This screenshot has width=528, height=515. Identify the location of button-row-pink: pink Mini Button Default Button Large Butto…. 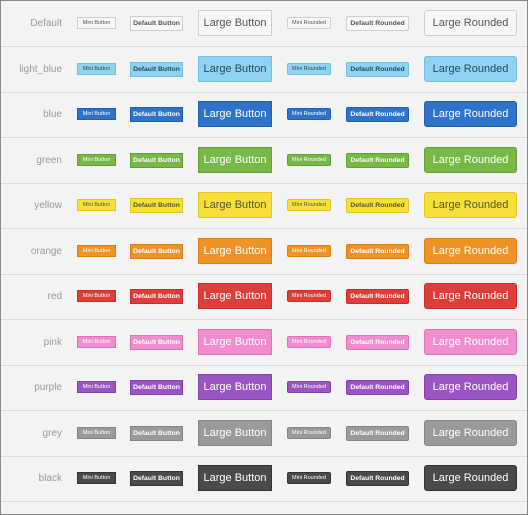
(264, 343).